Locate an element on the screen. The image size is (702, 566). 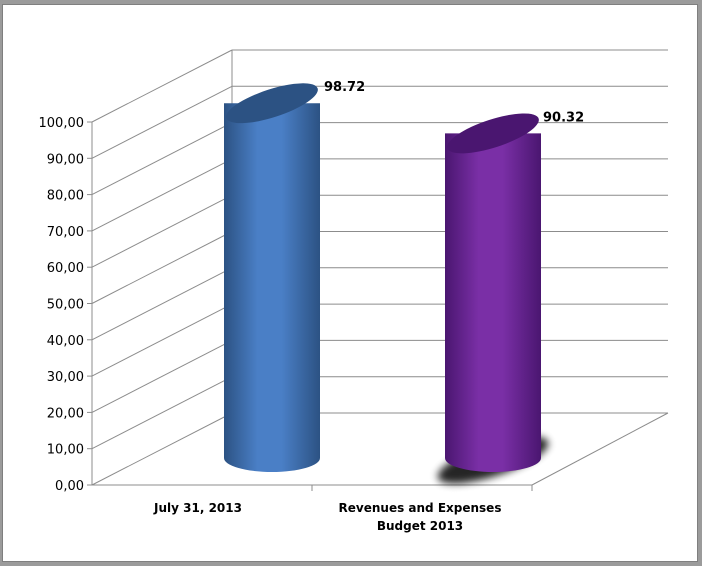
y-tick-label: 20,00 is located at coordinates (65, 413).